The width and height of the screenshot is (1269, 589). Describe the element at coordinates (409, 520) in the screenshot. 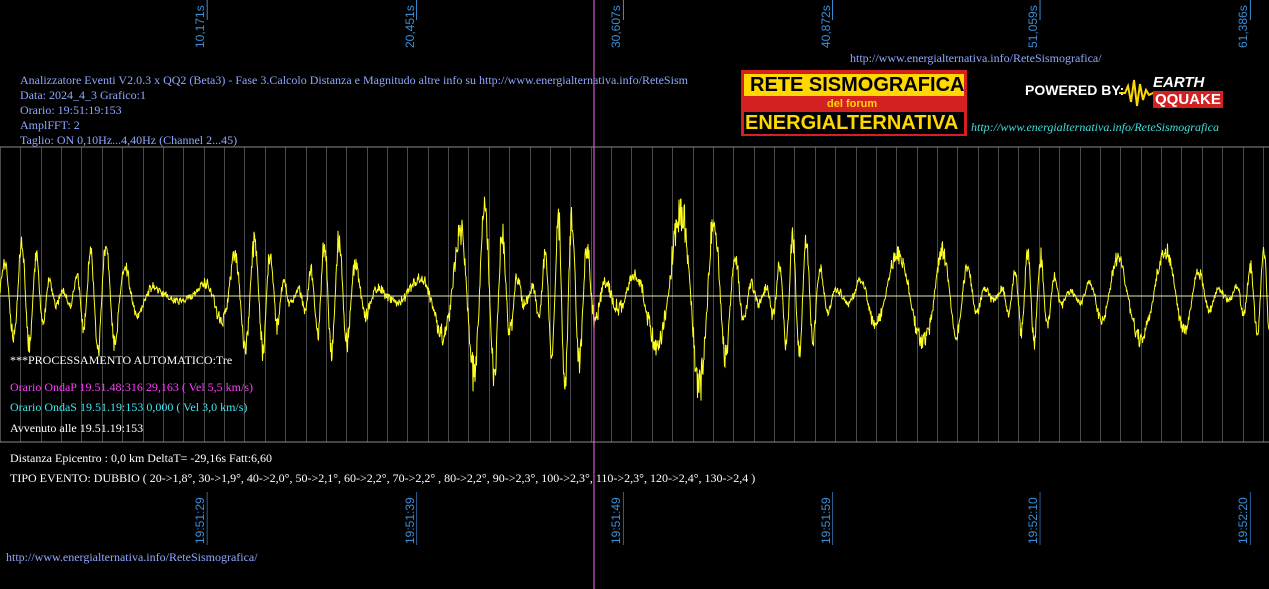

I see `bottom-tick-label: 19:51:39` at that location.